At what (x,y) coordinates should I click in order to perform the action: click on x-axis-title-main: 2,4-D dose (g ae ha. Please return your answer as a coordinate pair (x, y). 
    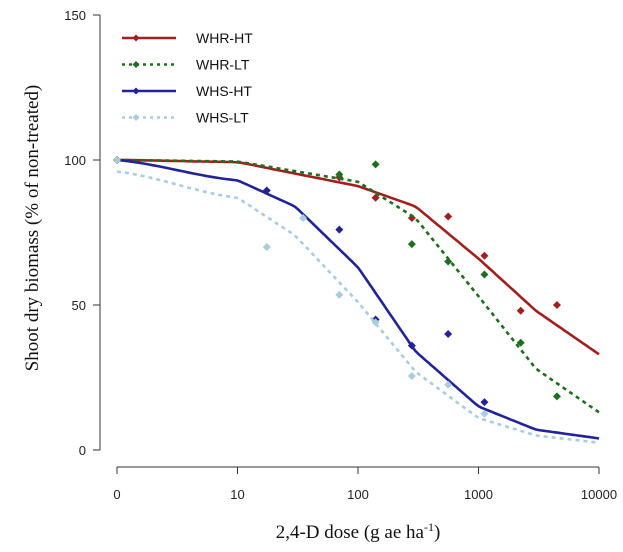
    Looking at the image, I should click on (350, 532).